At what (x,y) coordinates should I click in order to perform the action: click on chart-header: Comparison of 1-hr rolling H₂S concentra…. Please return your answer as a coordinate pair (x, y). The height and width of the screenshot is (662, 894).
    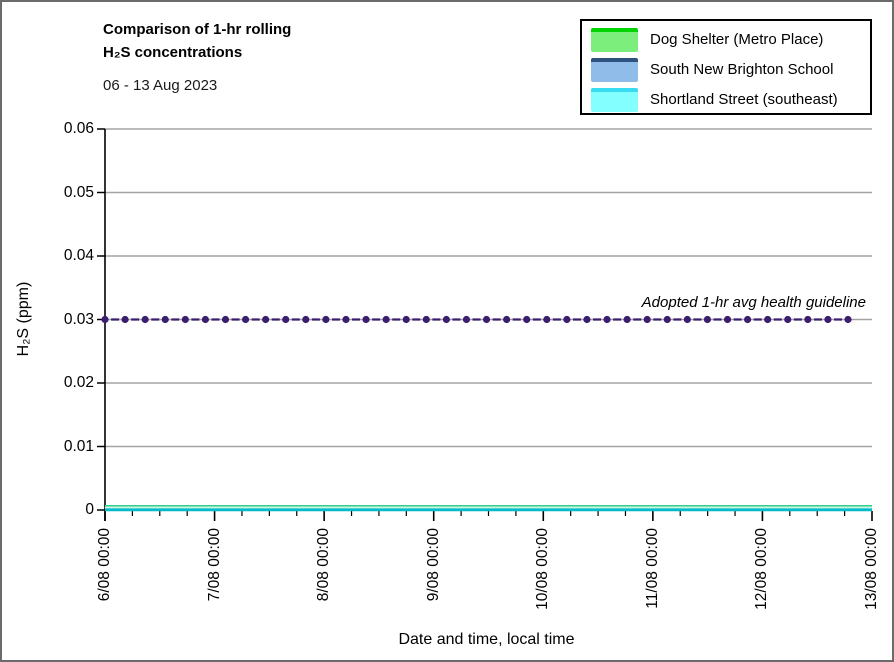
    Looking at the image, I should click on (197, 56).